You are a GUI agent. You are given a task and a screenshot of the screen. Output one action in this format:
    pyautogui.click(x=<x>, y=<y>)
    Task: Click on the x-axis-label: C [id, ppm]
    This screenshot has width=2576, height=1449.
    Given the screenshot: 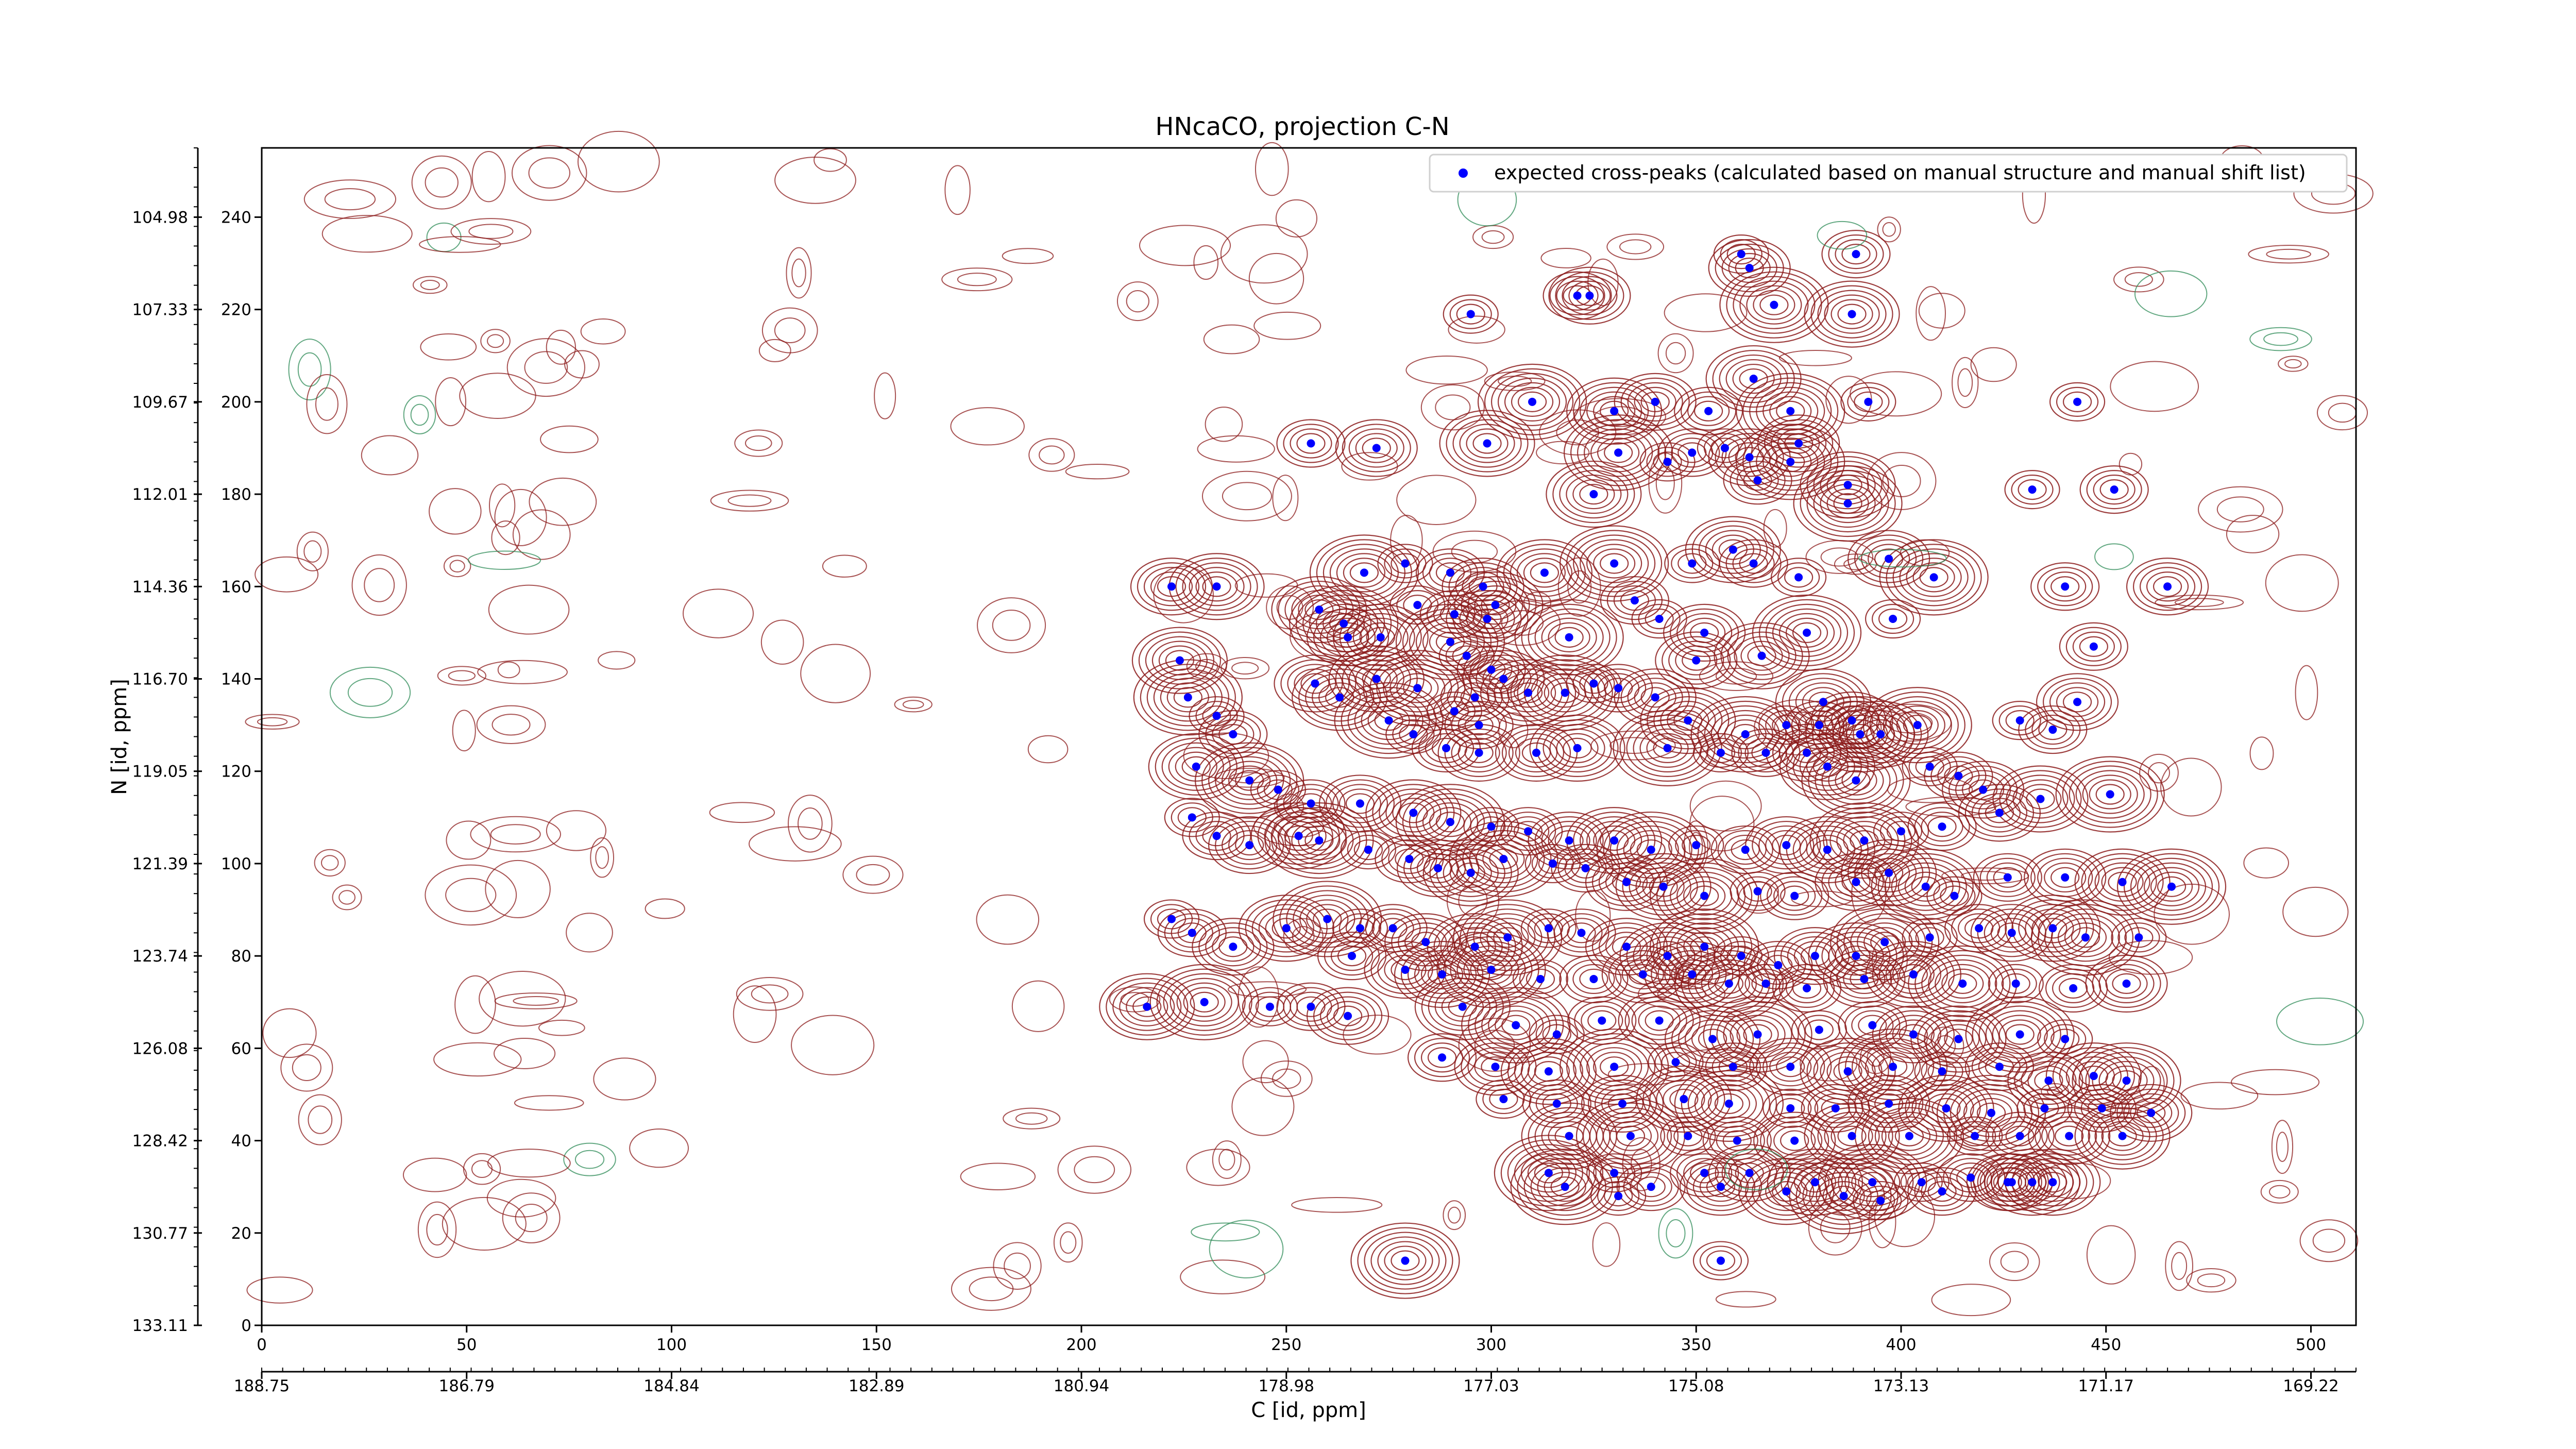 What is the action you would take?
    pyautogui.click(x=1308, y=1410)
    